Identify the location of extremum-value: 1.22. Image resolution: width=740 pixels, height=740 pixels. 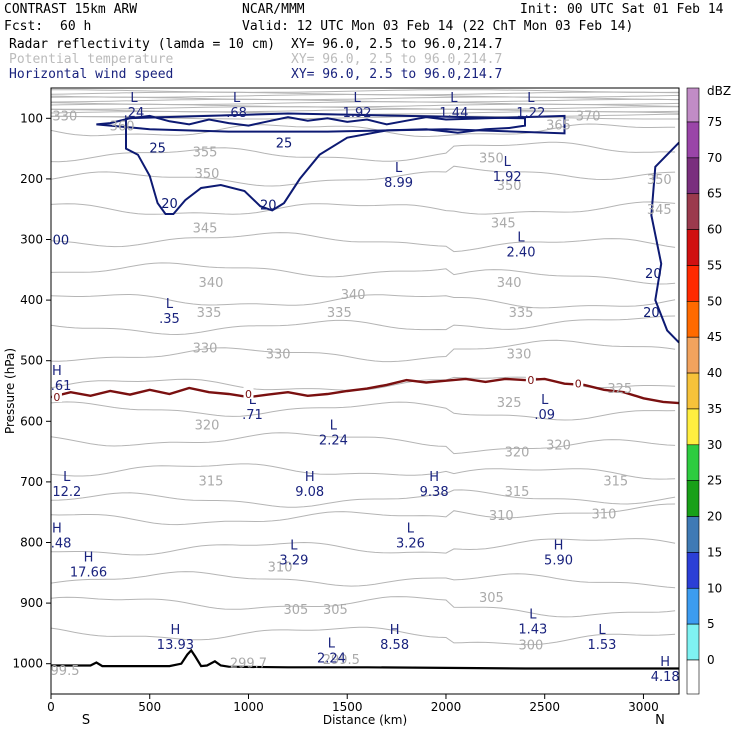
(530, 113).